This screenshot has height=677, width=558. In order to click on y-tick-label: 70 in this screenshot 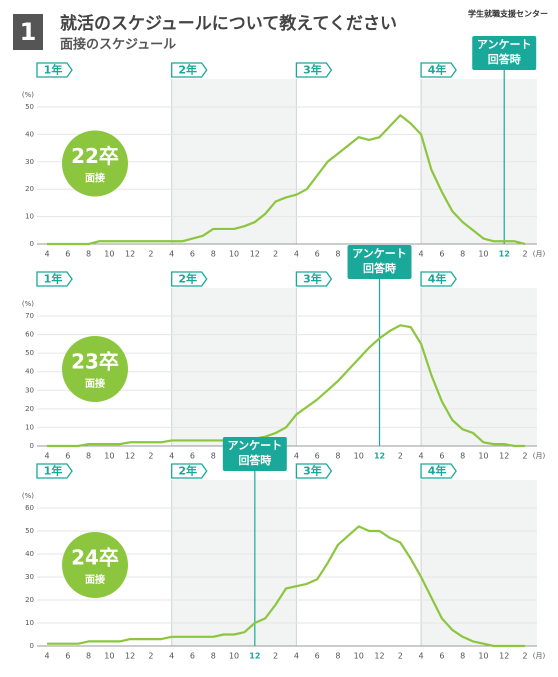, I will do `click(29, 316)`.